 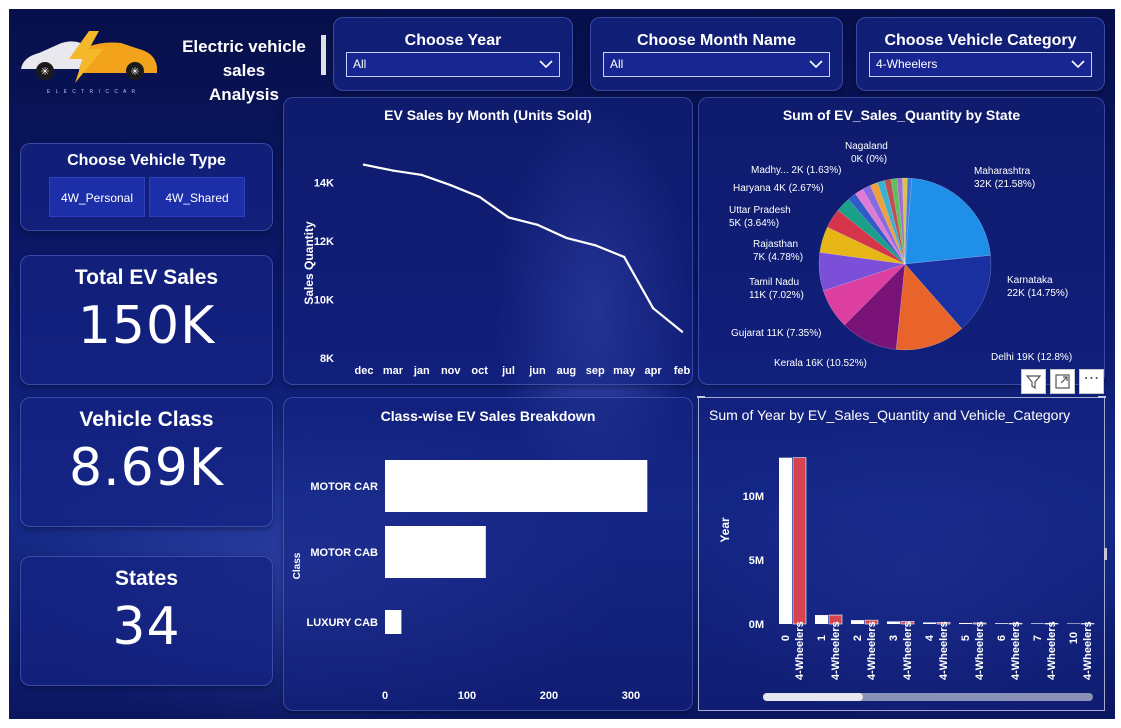 I want to click on x-tick-label: 3, so click(x=894, y=638).